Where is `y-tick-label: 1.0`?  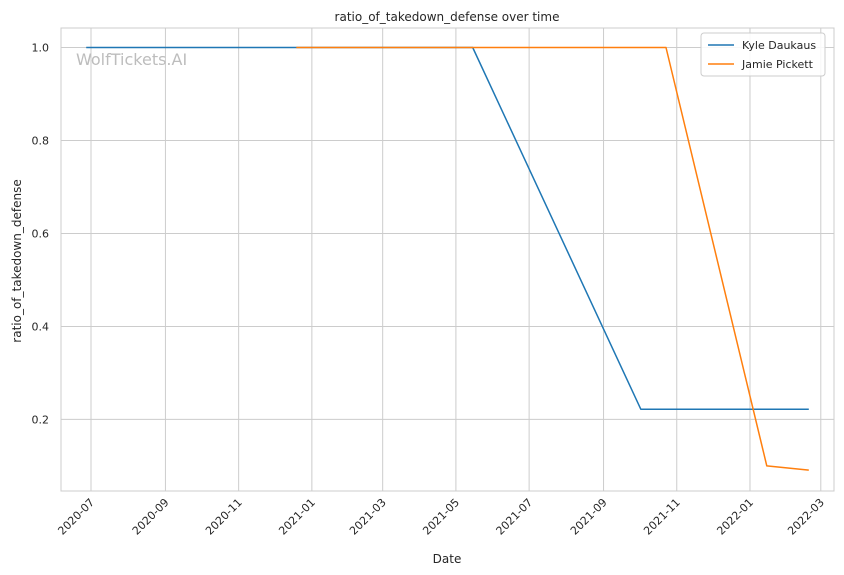
y-tick-label: 1.0 is located at coordinates (41, 48).